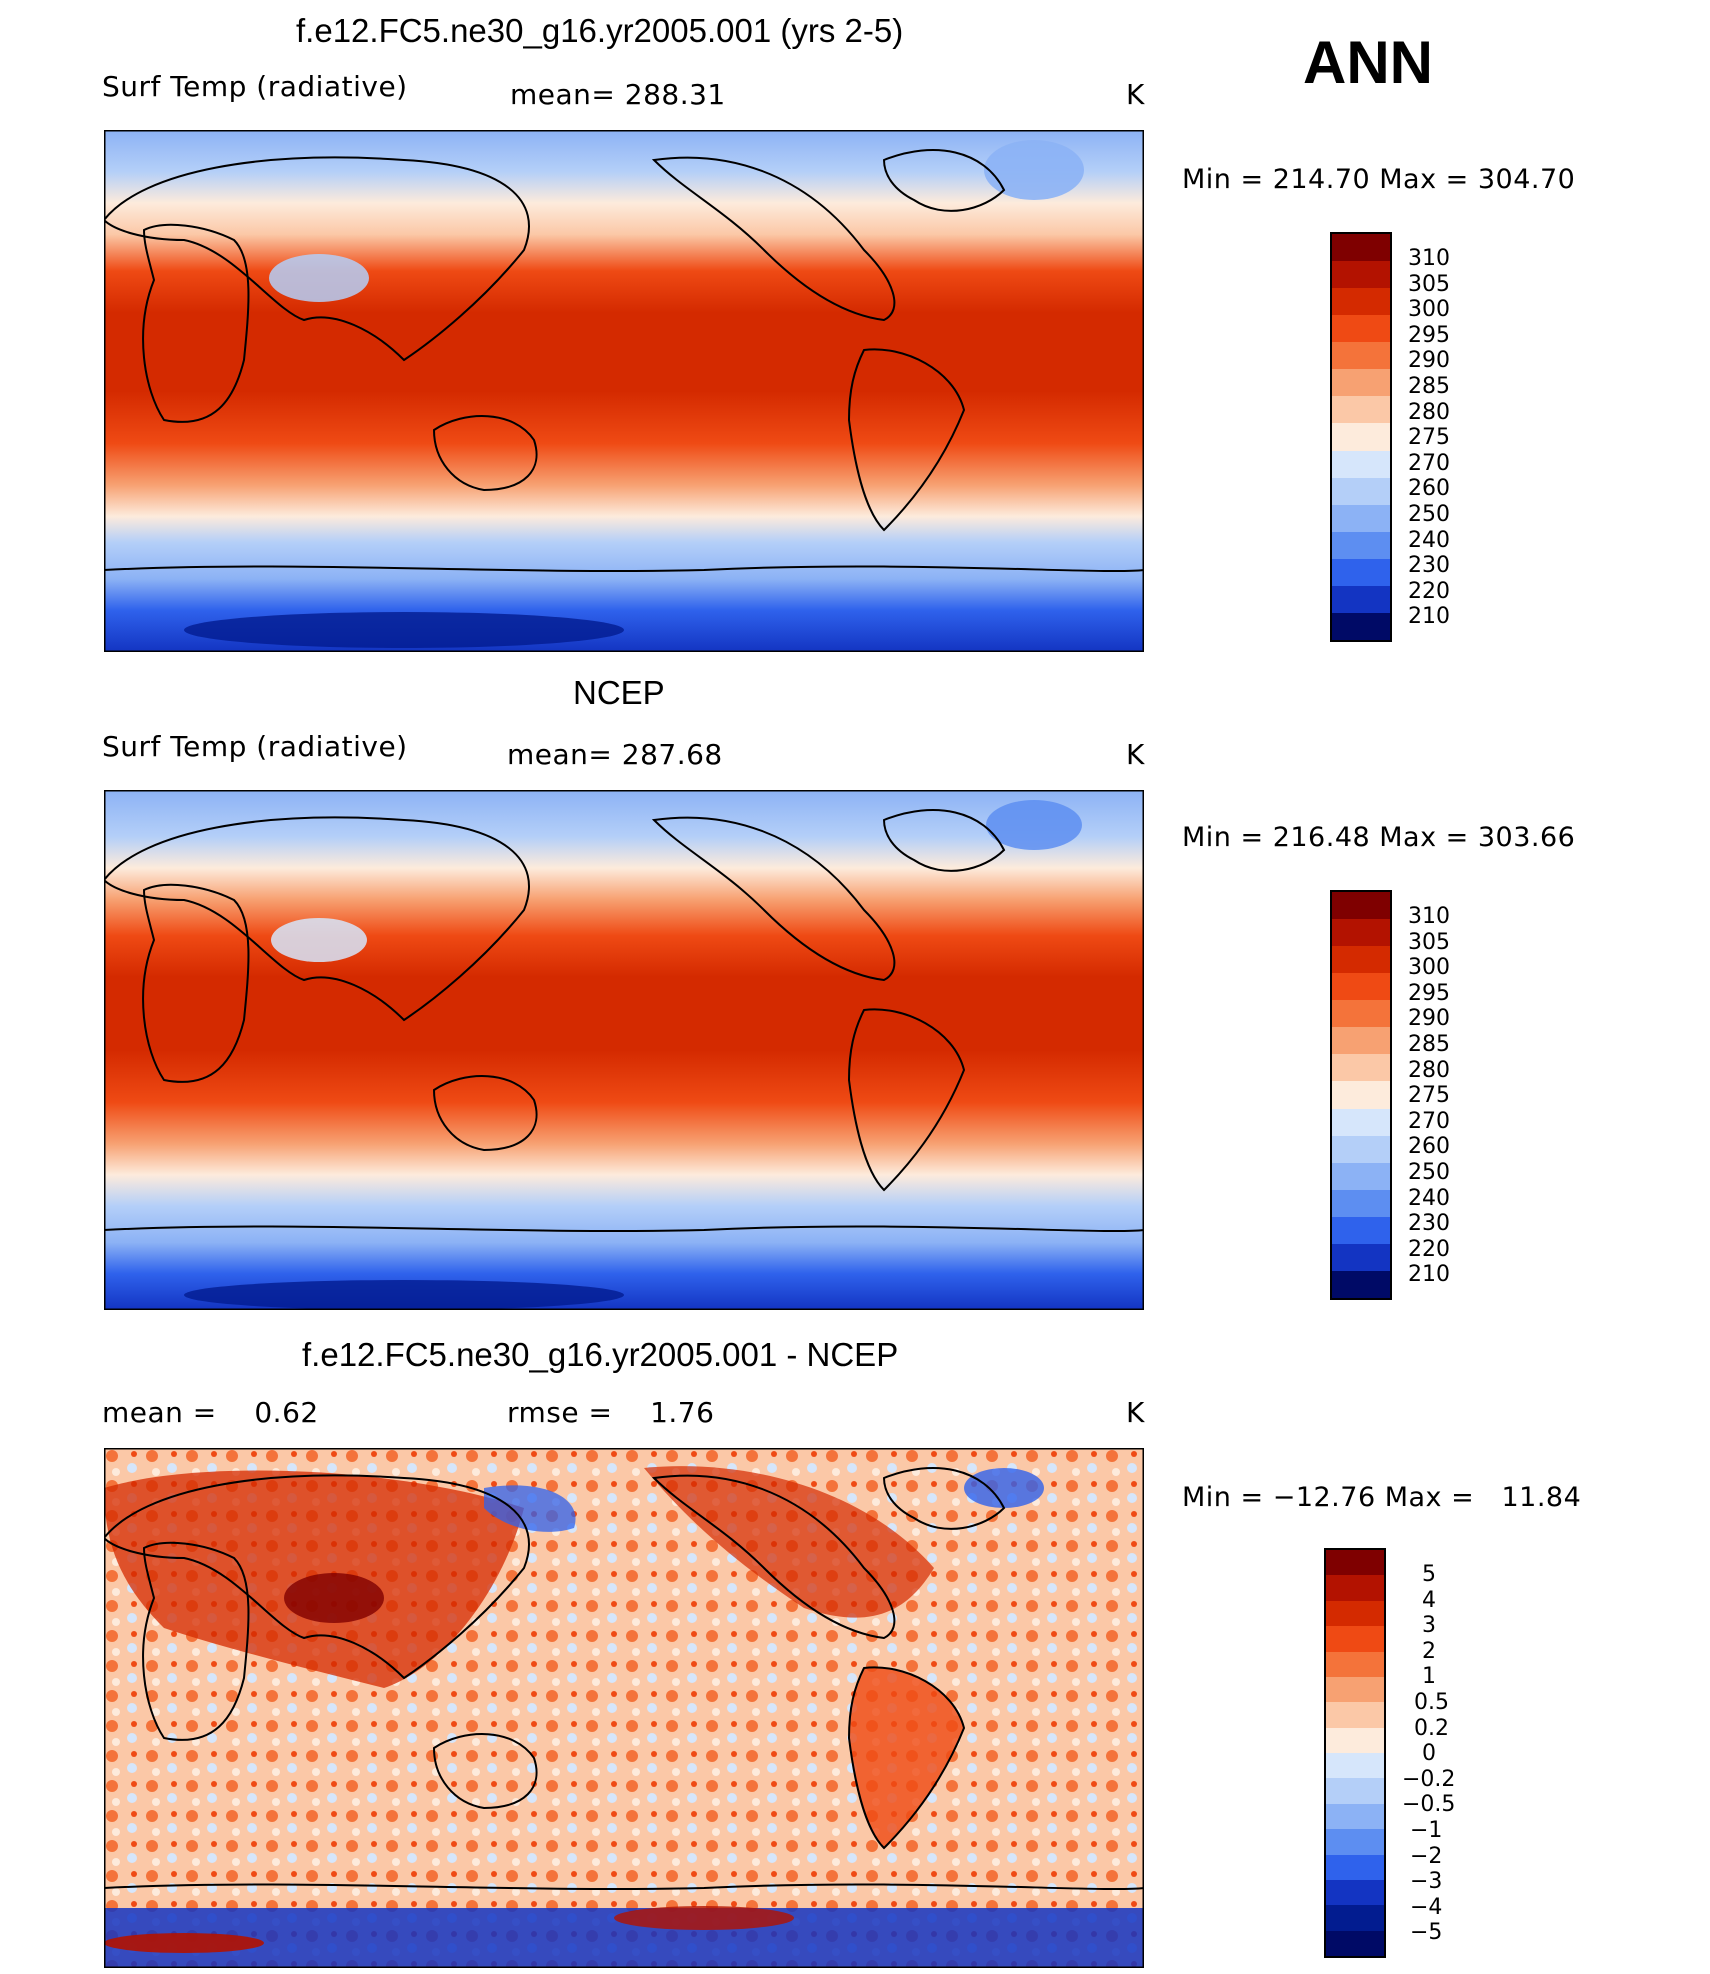 The image size is (1710, 1974). What do you see at coordinates (618, 94) in the screenshot?
I see `panel-1-mean-label: mean= 288.31` at bounding box center [618, 94].